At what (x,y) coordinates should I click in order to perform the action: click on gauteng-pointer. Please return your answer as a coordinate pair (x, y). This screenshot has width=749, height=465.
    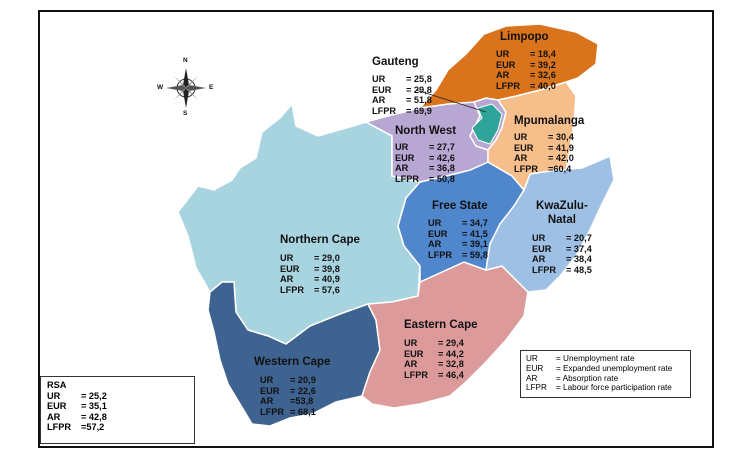
    Looking at the image, I should click on (451, 101).